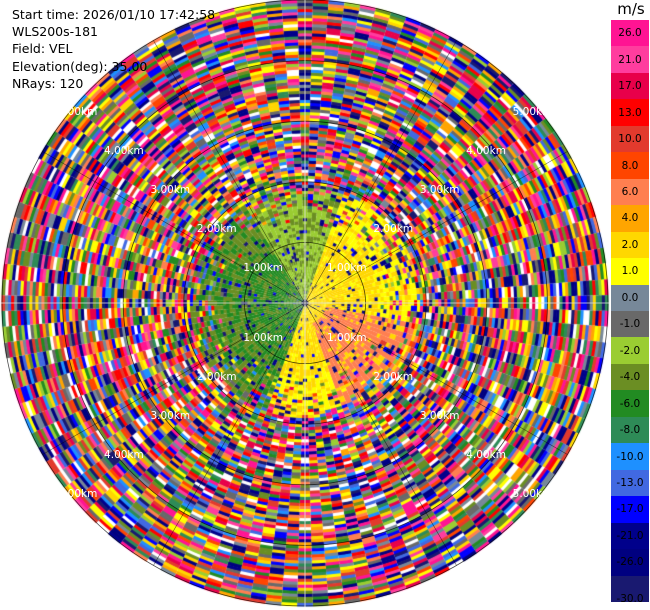 Image resolution: width=650 pixels, height=610 pixels. I want to click on colorbar-tick-label: -2.0, so click(630, 350).